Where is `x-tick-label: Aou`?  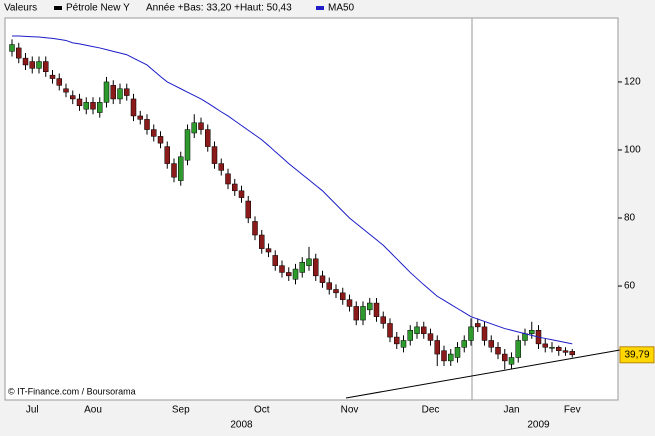
x-tick-label: Aou is located at coordinates (93, 410).